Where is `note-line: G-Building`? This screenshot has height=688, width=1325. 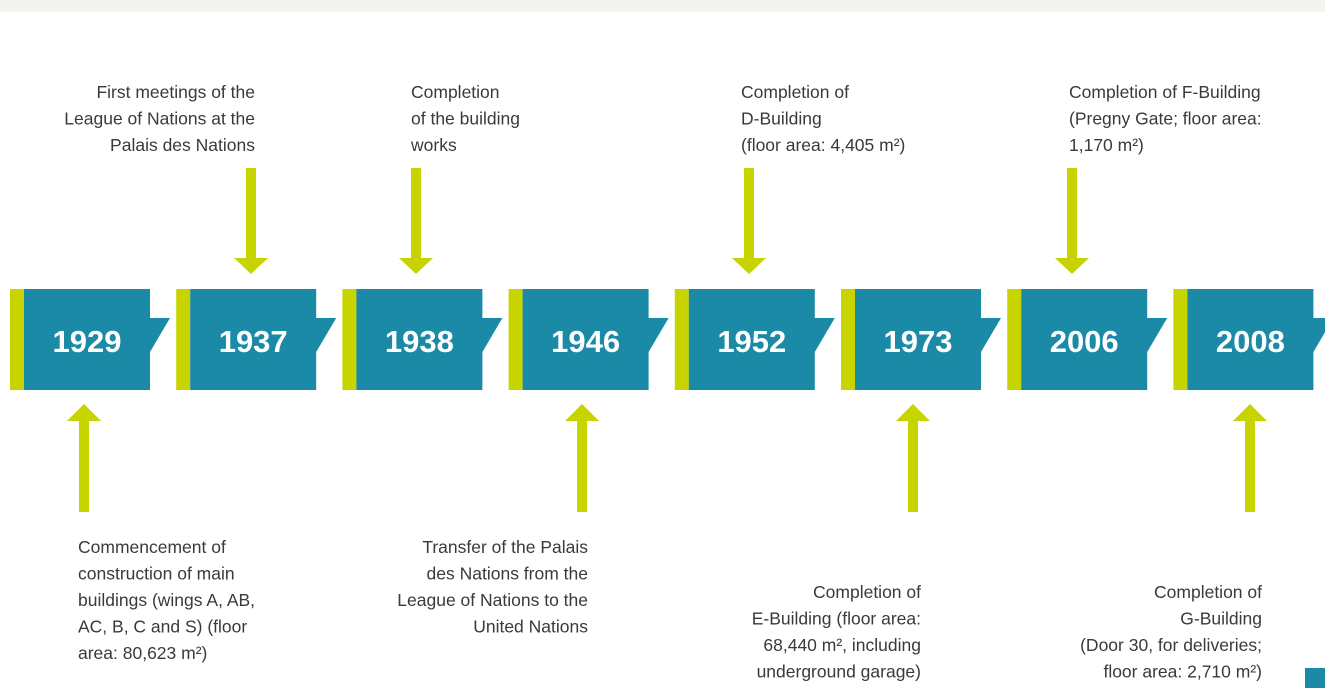 note-line: G-Building is located at coordinates (1221, 619).